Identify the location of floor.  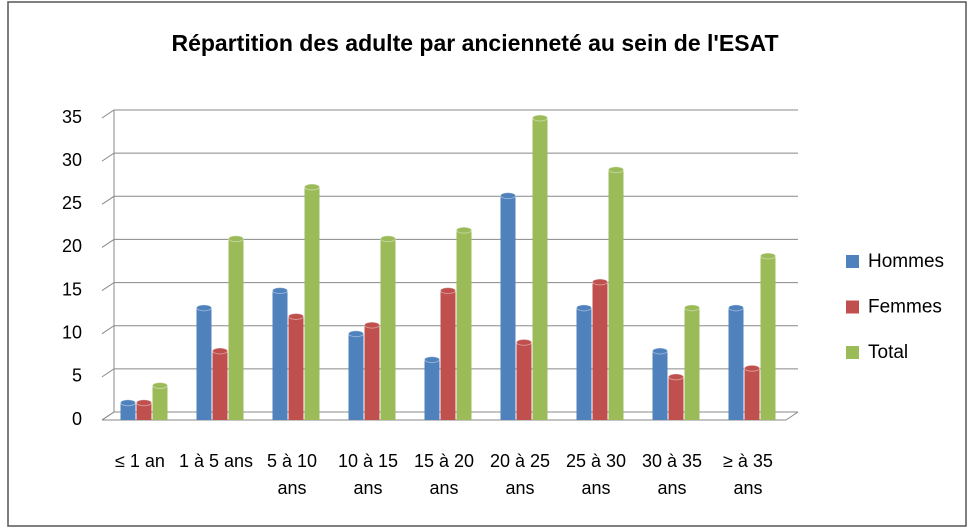
(450, 416).